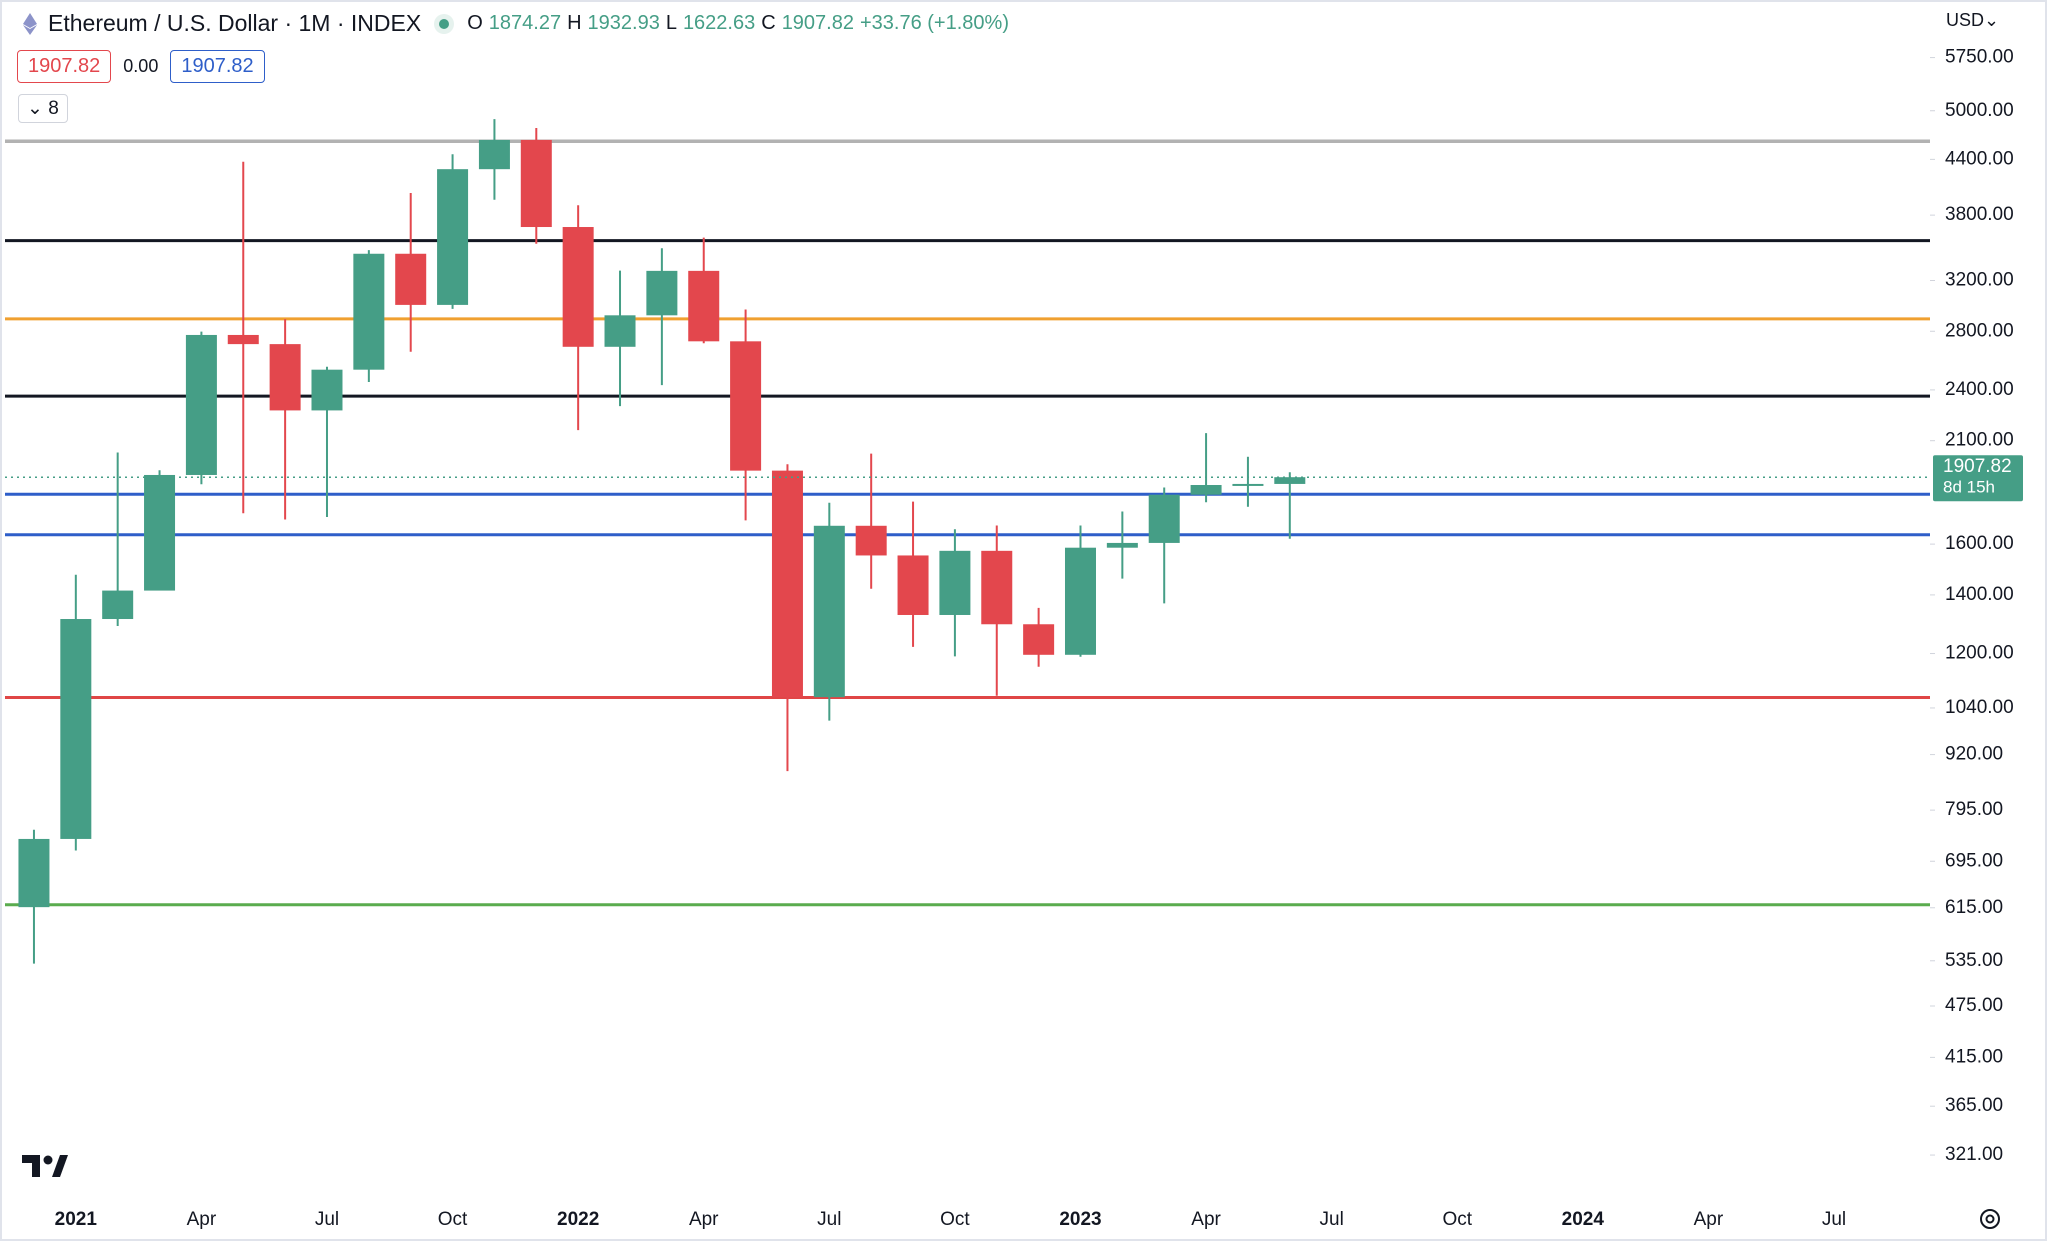  What do you see at coordinates (217, 66) in the screenshot?
I see `buy-price: 1907.82` at bounding box center [217, 66].